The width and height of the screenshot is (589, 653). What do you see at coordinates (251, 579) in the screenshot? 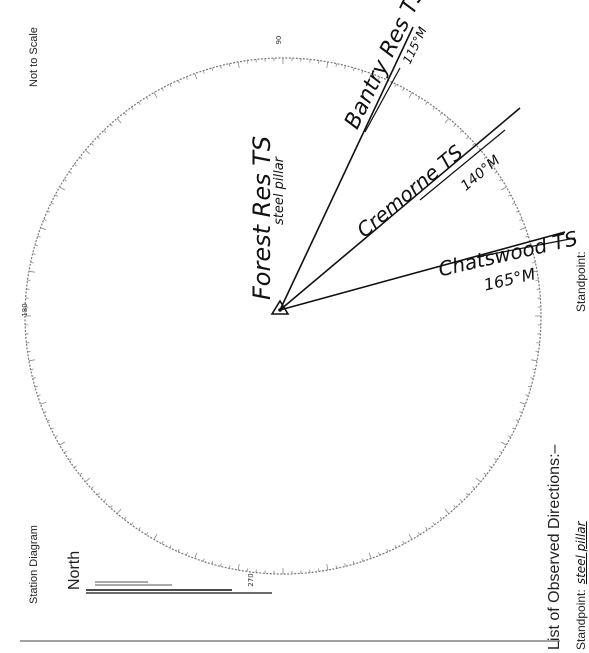
I see `circle-label-270: 270` at bounding box center [251, 579].